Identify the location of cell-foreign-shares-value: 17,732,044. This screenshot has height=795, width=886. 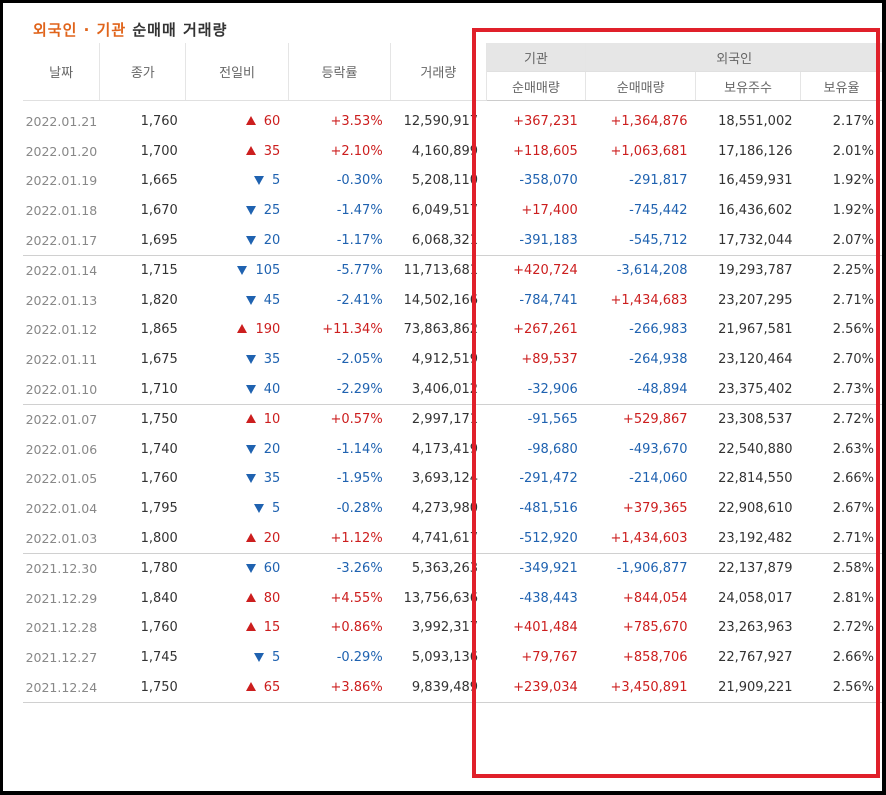
(755, 240).